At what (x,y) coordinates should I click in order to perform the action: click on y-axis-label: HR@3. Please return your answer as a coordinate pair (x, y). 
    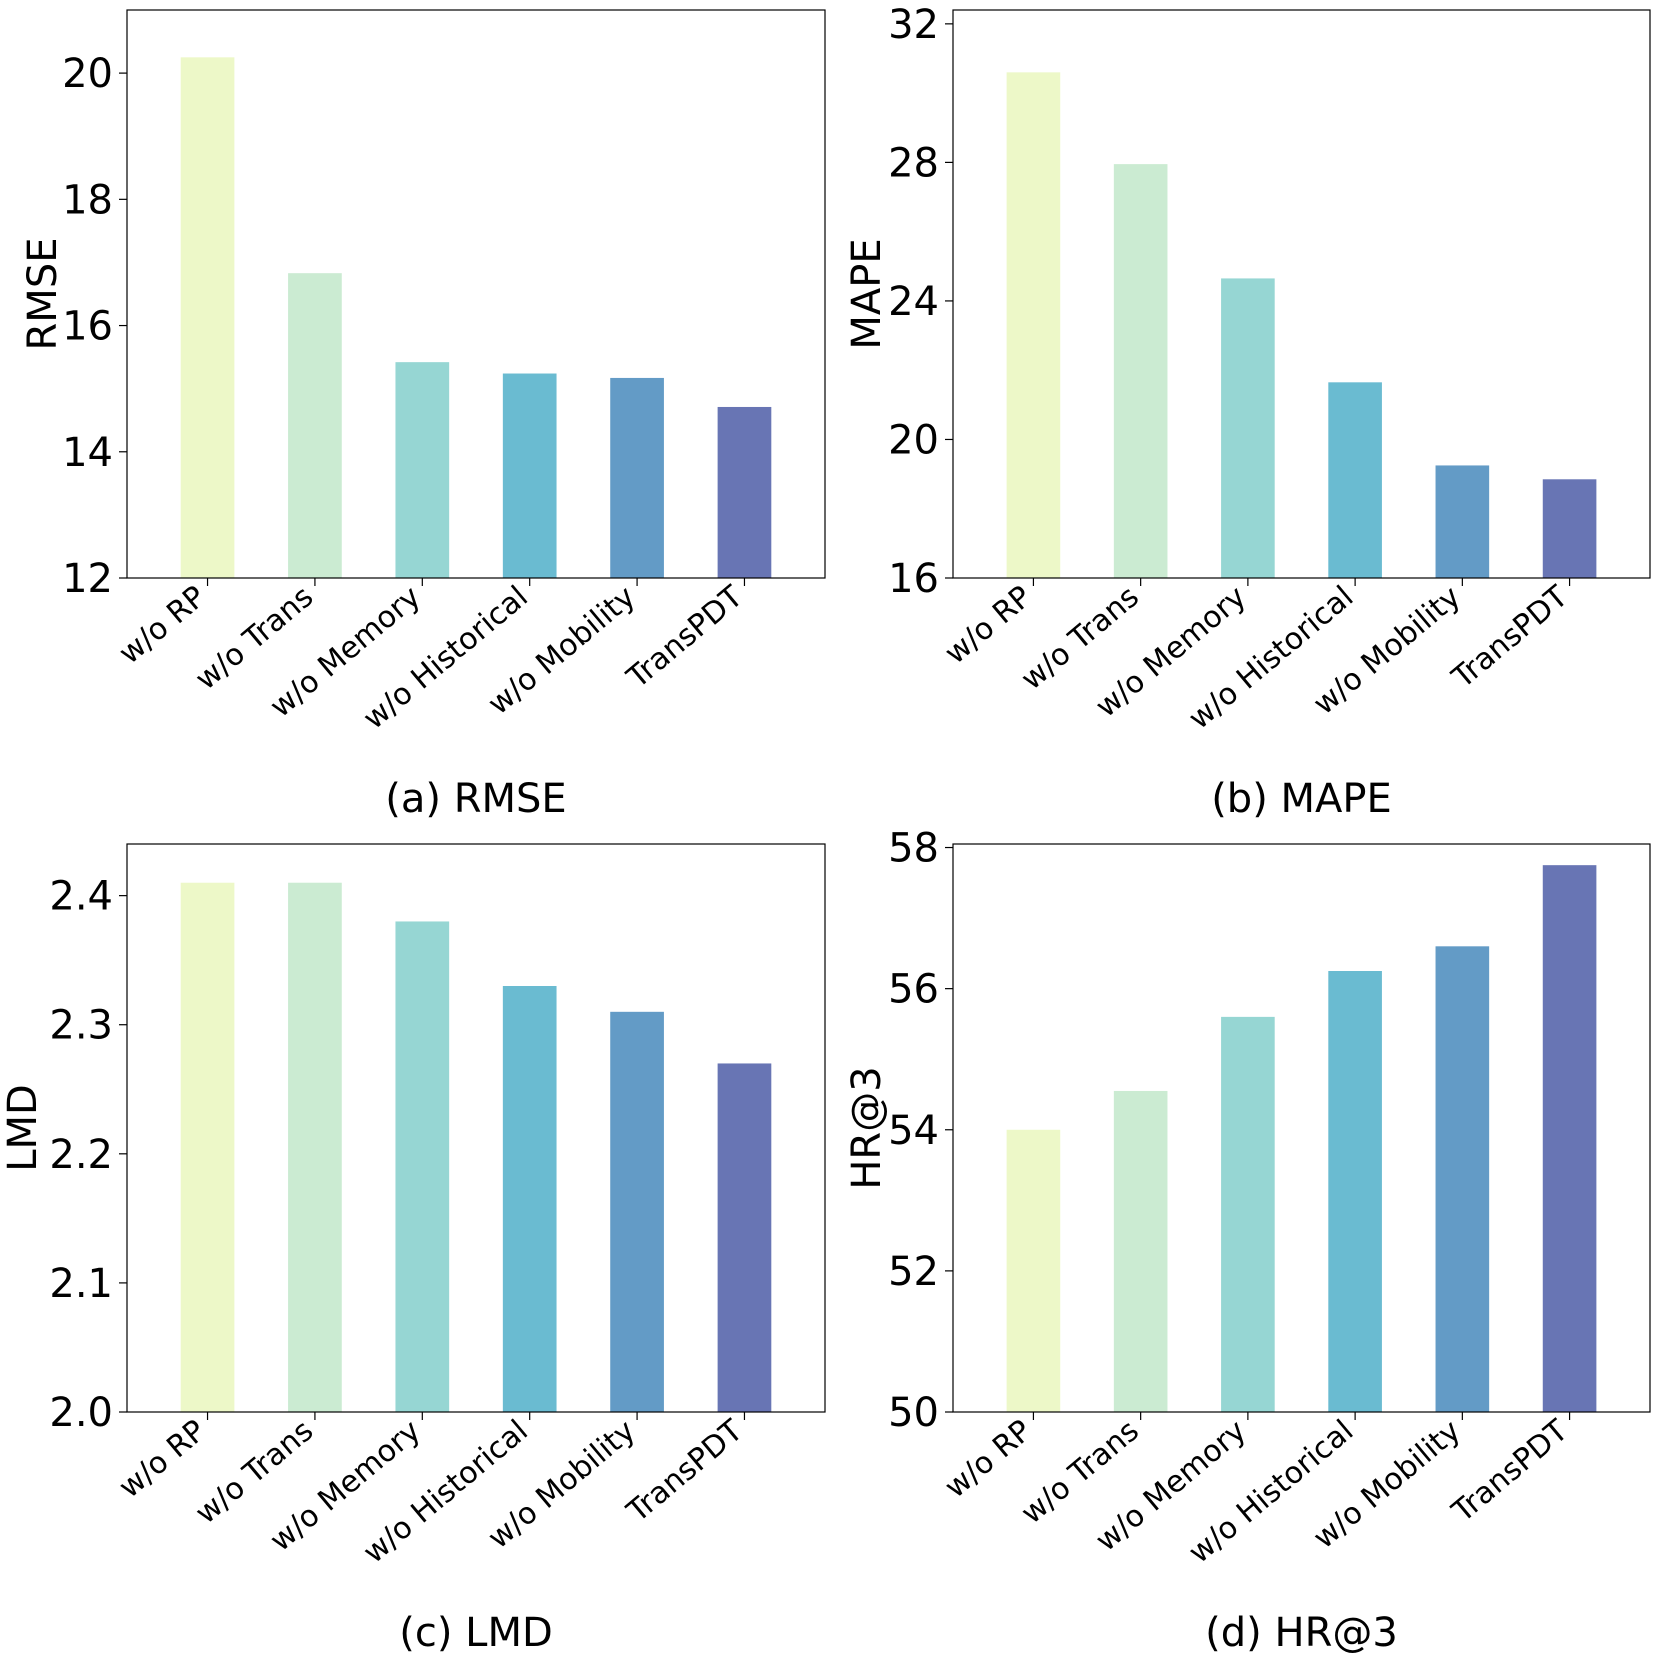
    Looking at the image, I should click on (867, 1127).